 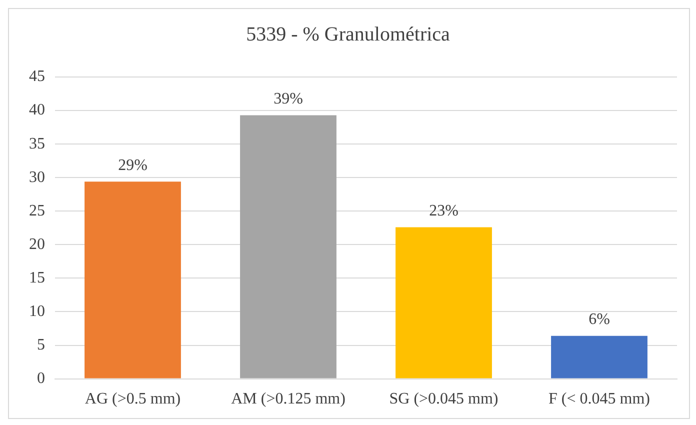 What do you see at coordinates (348, 34) in the screenshot?
I see `chart-title: 5339 - % Granulométrica` at bounding box center [348, 34].